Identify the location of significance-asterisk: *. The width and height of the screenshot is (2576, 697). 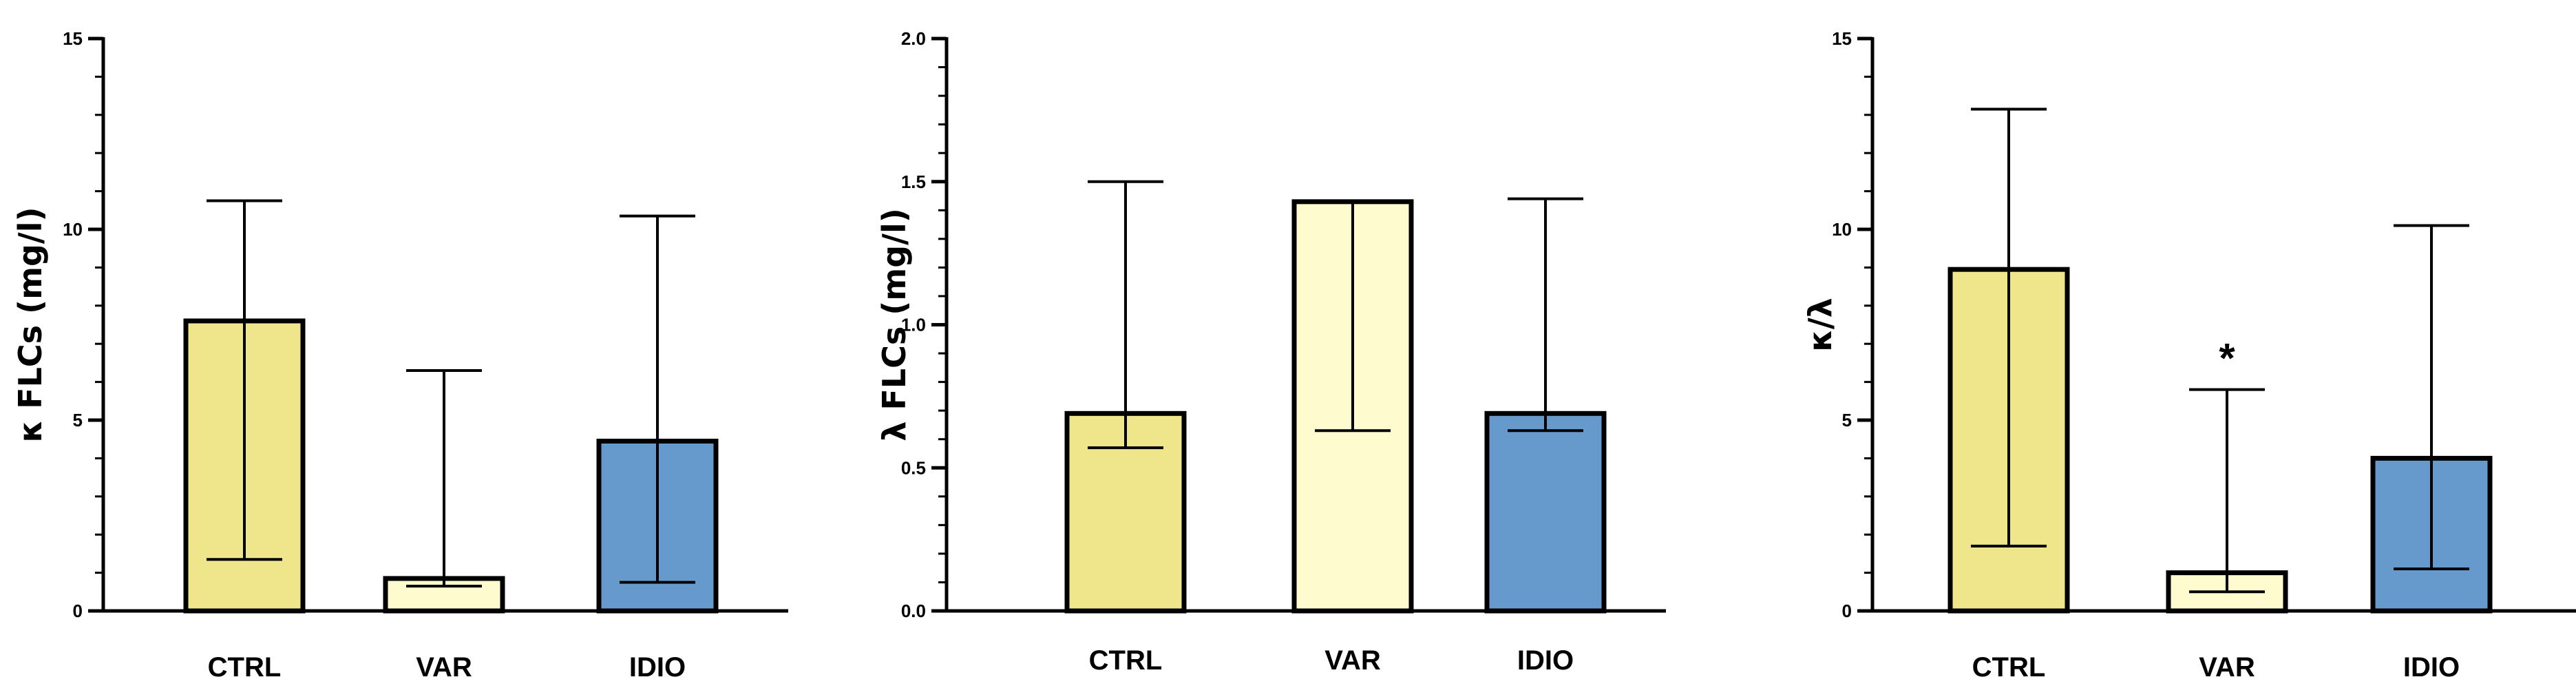
(2227, 358).